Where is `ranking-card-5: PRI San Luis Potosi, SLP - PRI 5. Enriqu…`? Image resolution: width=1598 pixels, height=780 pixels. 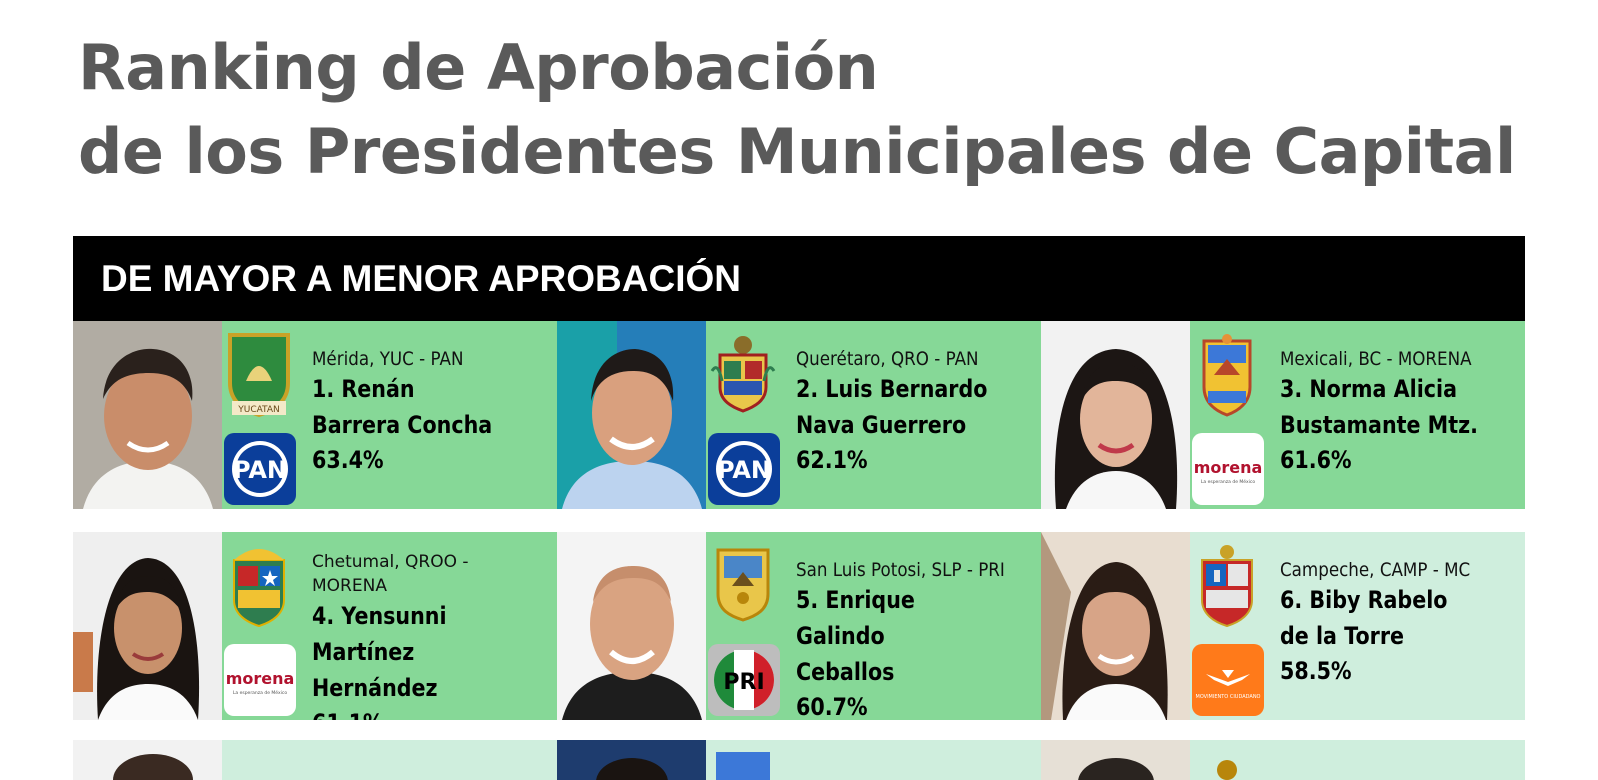
ranking-card-5: PRI San Luis Potosi, SLP - PRI 5. Enriqu… is located at coordinates (799, 626).